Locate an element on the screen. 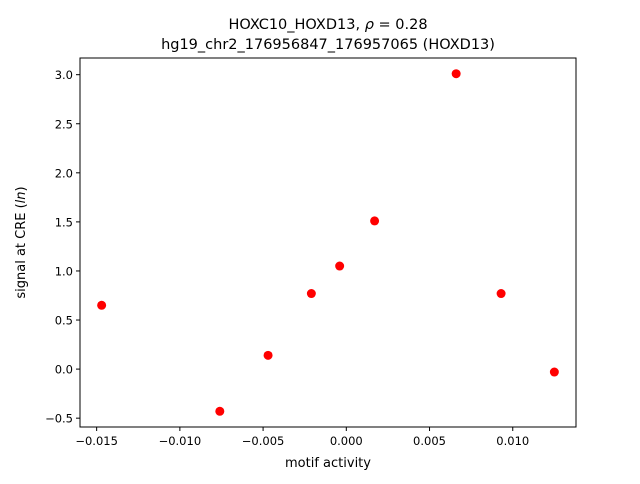  x-tick-label: −0.015 is located at coordinates (96, 441).